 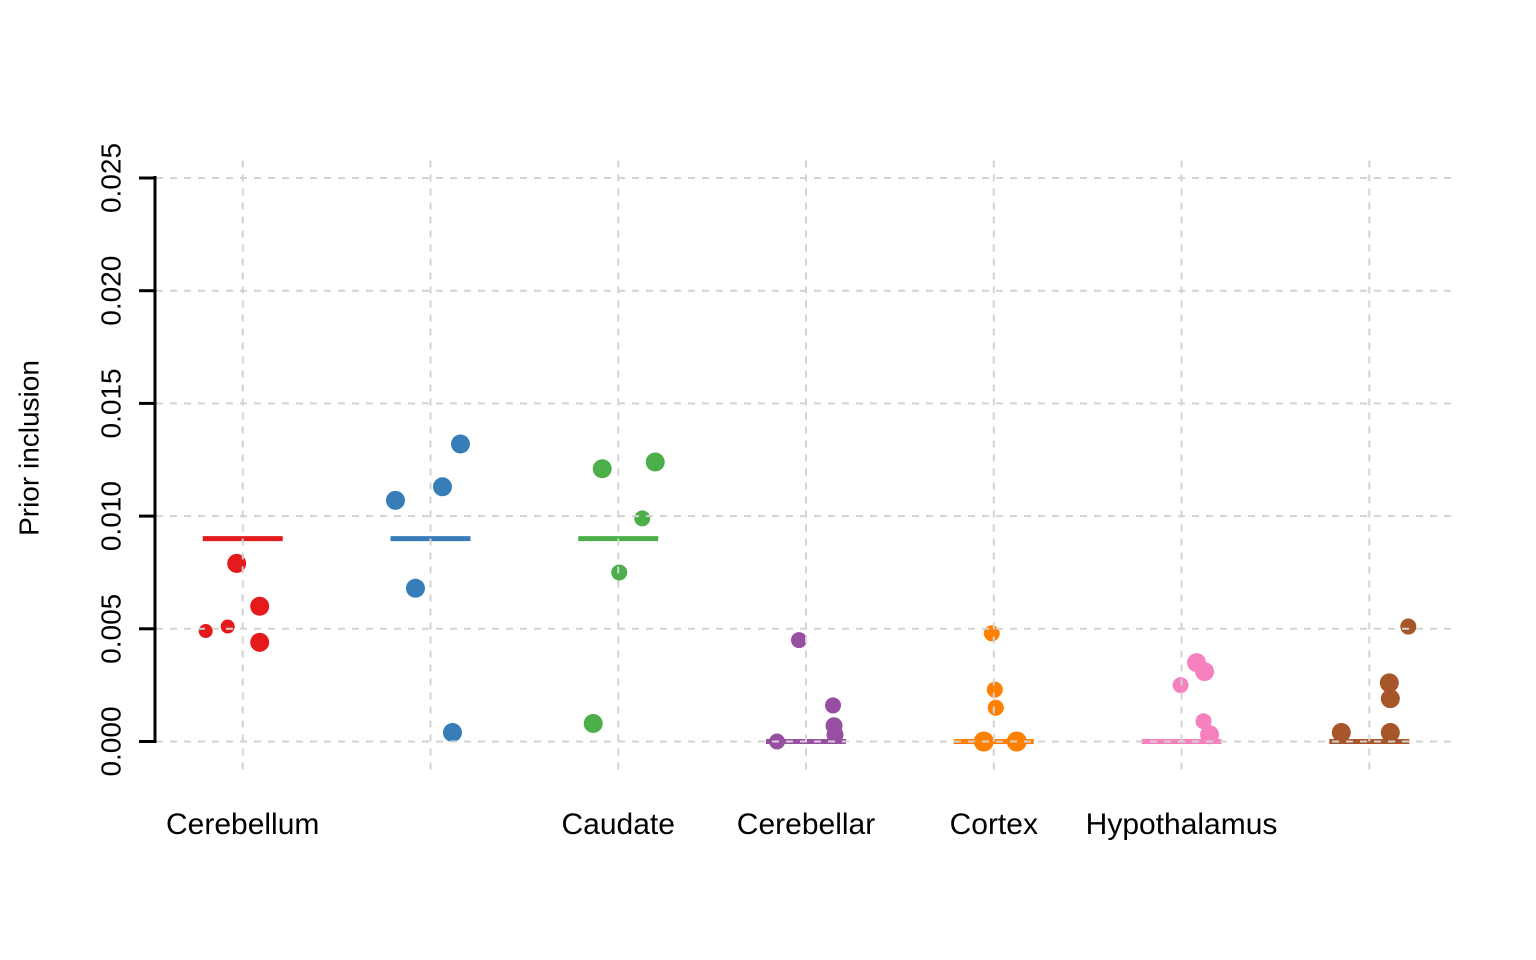 What do you see at coordinates (111, 516) in the screenshot?
I see `y-tick-label: 0.010` at bounding box center [111, 516].